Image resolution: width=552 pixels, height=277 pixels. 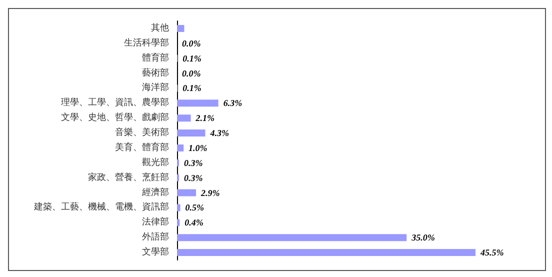 I want to click on y-tick-label: 外語部, so click(x=155, y=237).